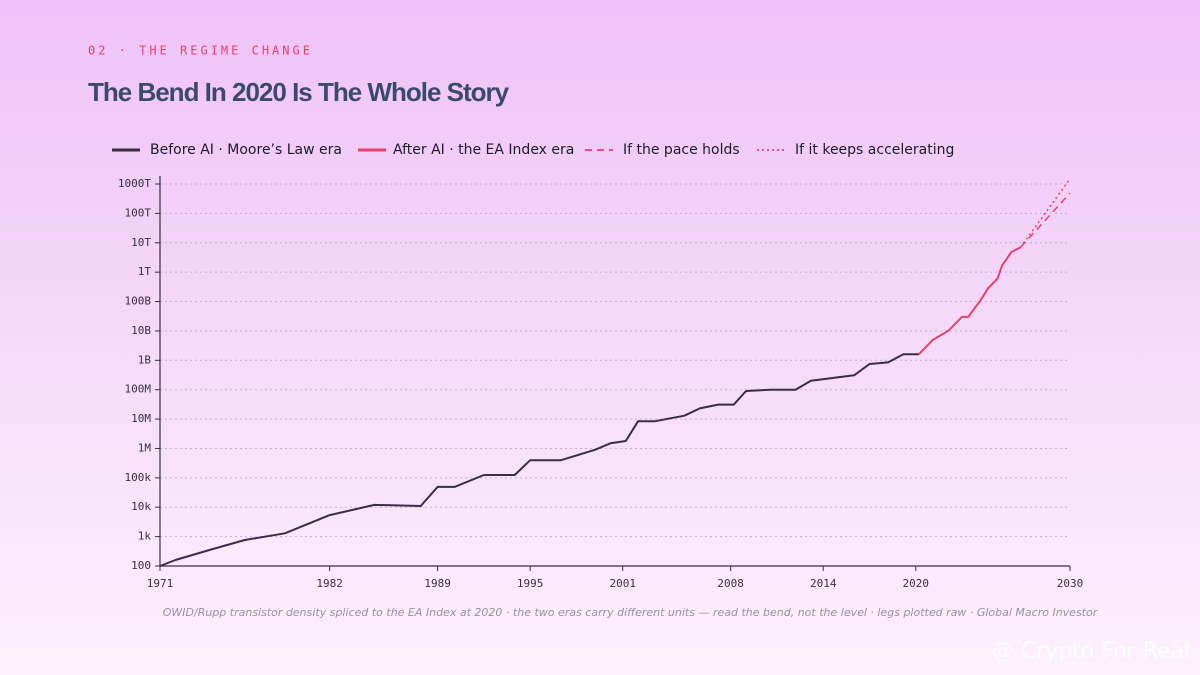 The width and height of the screenshot is (1200, 675). Describe the element at coordinates (141, 418) in the screenshot. I see `y-tick-label: 10M` at that location.